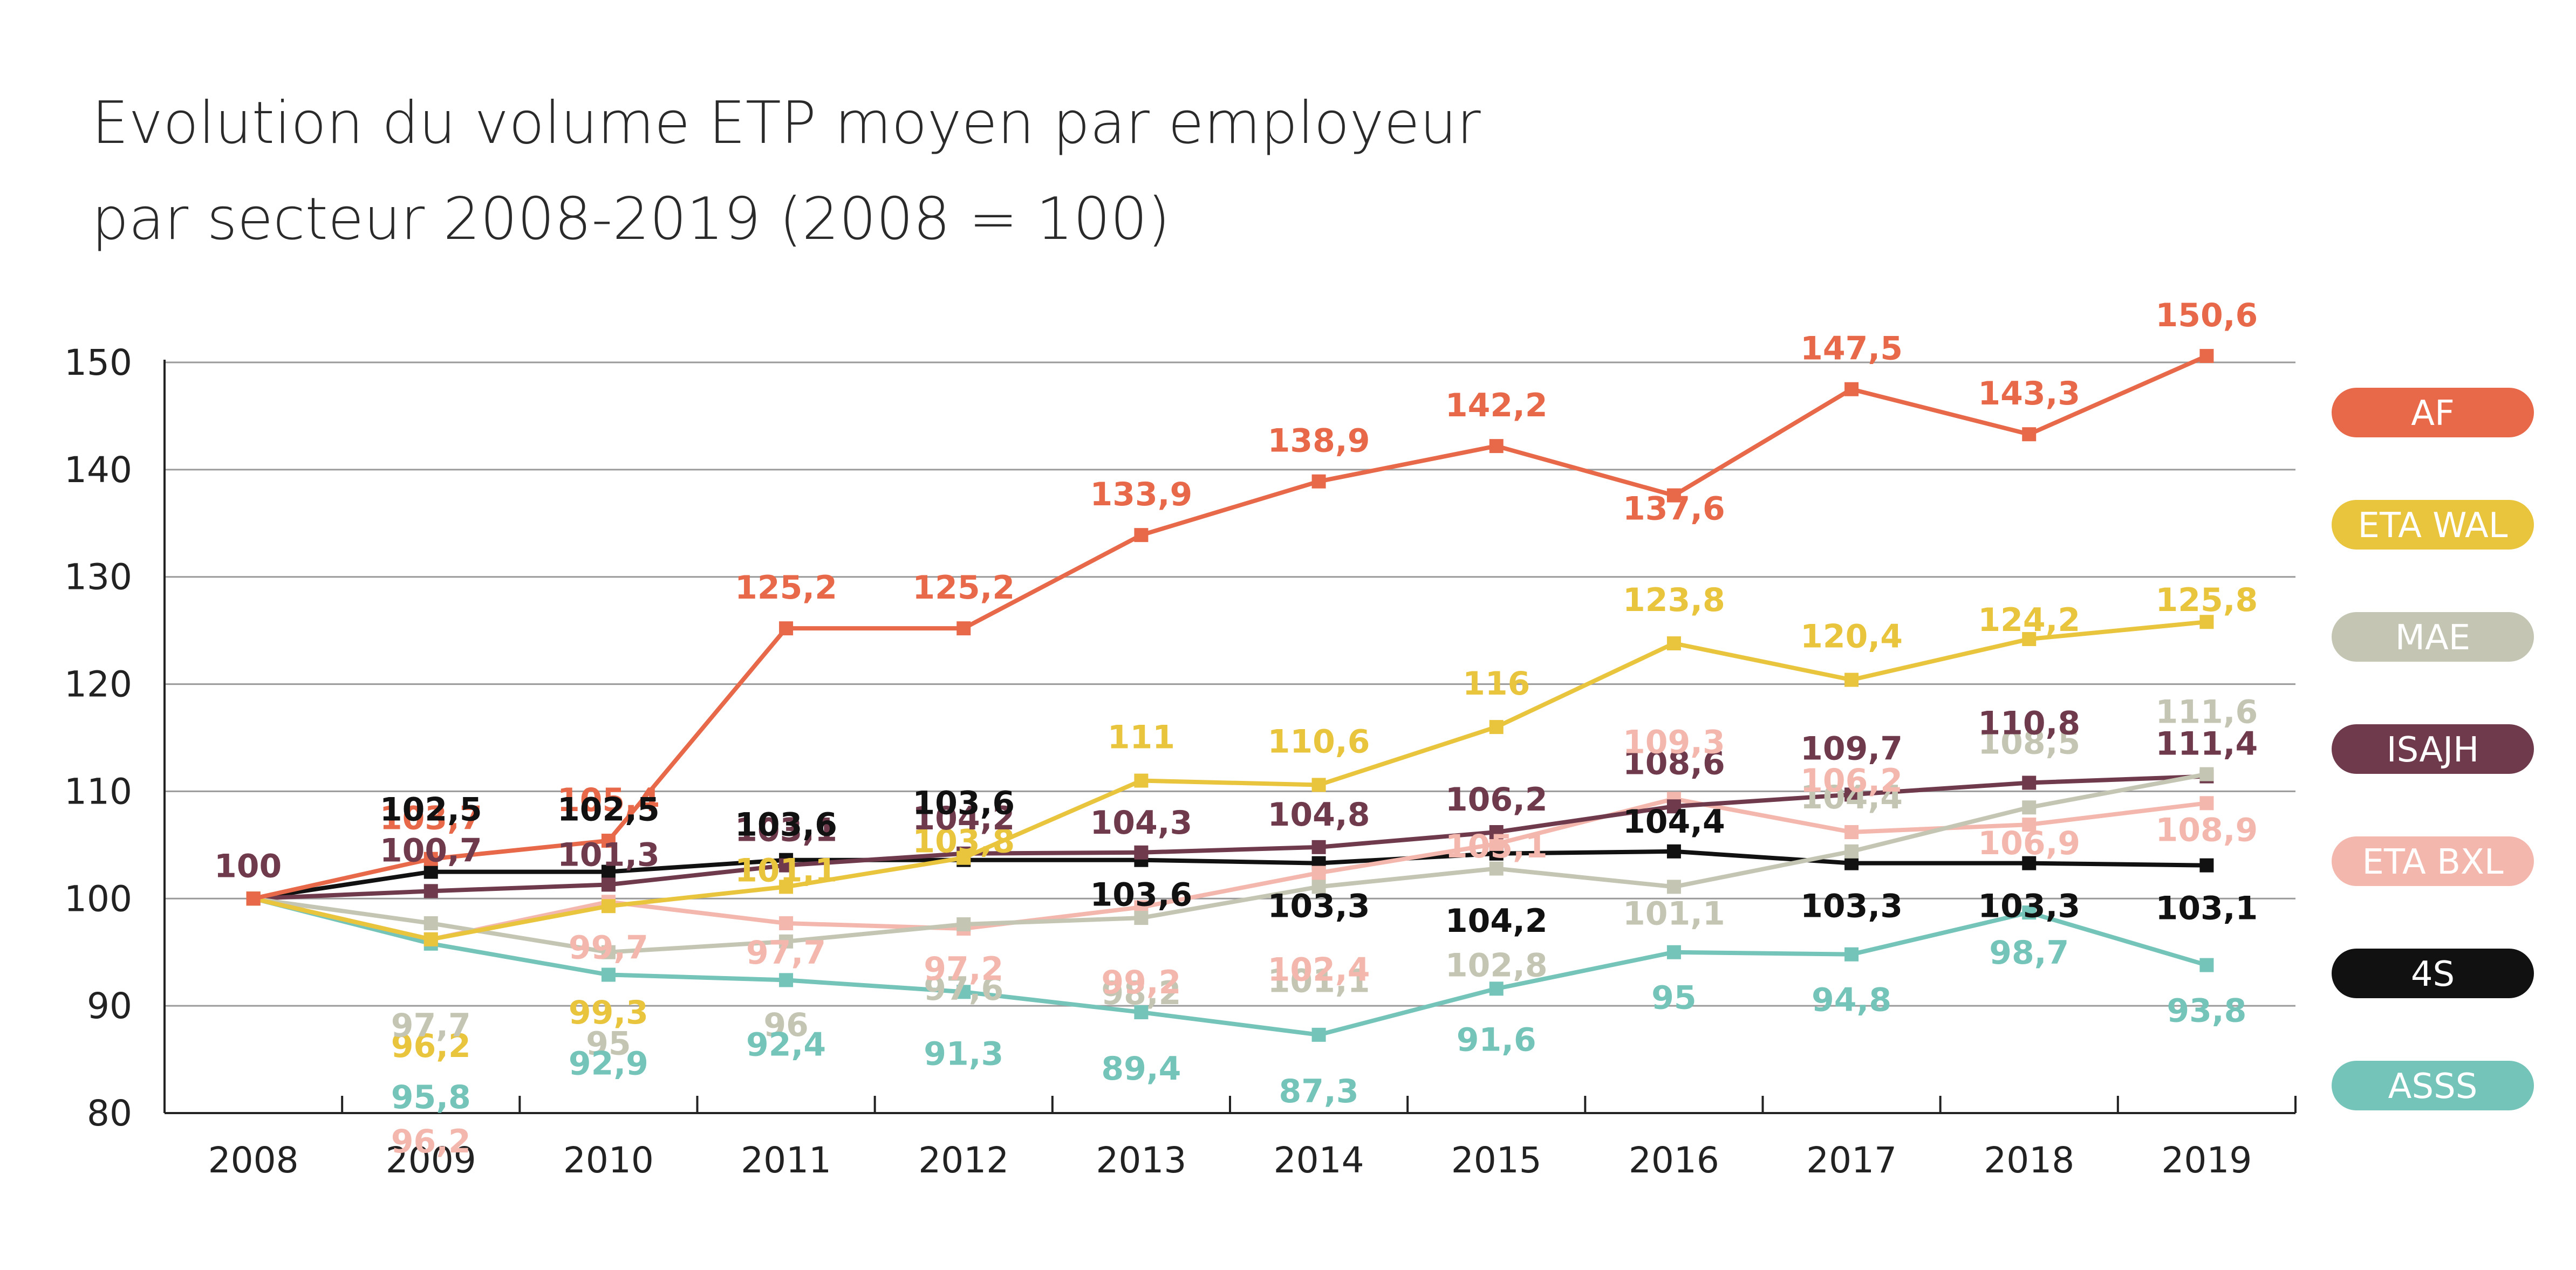  Describe the element at coordinates (1319, 1091) in the screenshot. I see `data-label: 87,3` at that location.